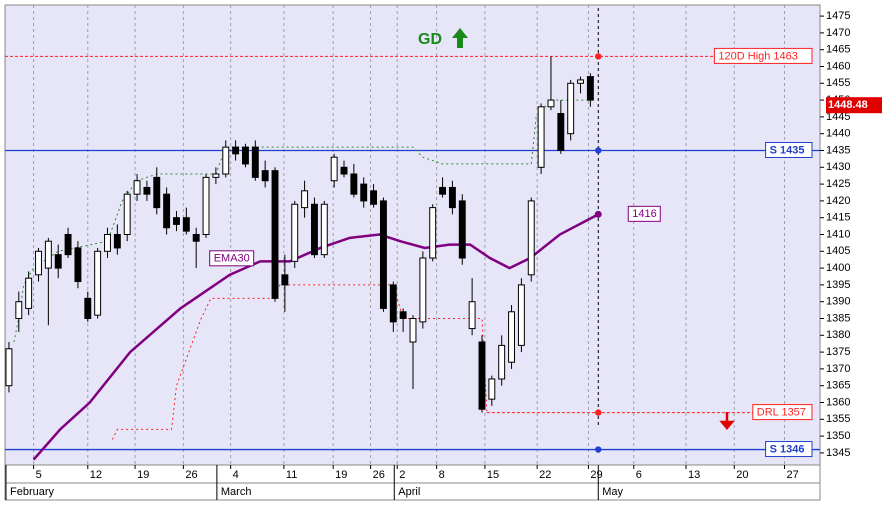 The image size is (882, 505). I want to click on x-tick-label: 15, so click(493, 475).